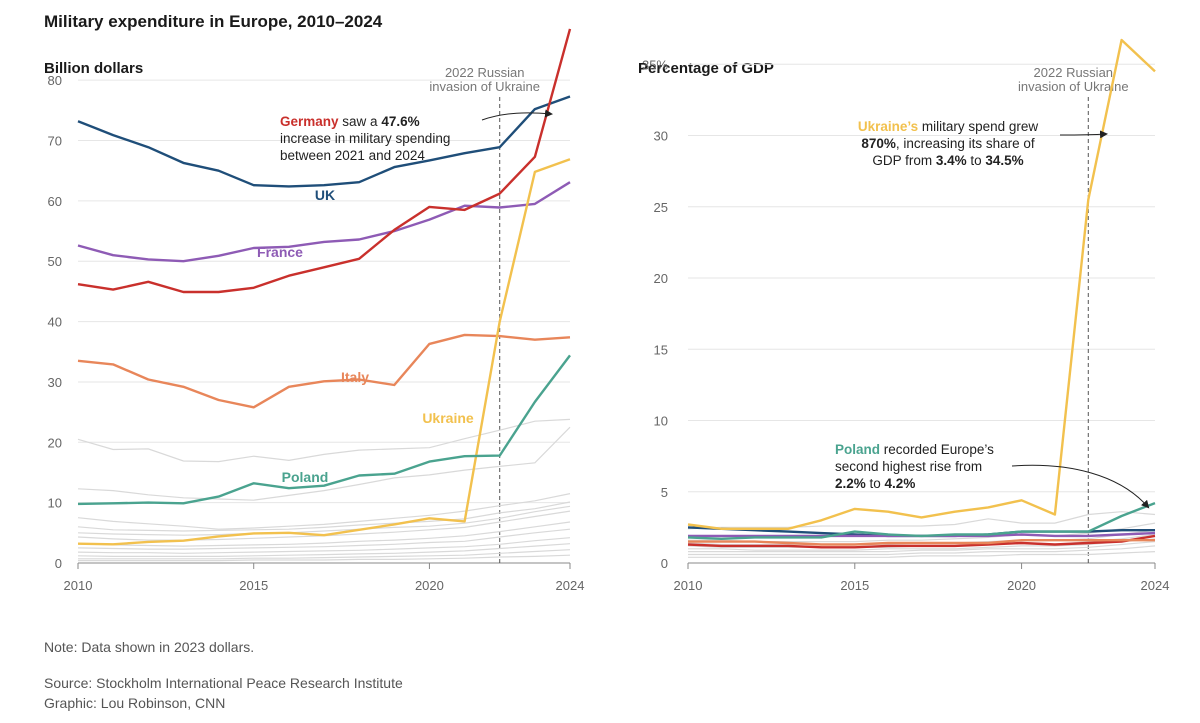  What do you see at coordinates (908, 466) in the screenshot?
I see `annotation-poland-segment: second highest rise from` at bounding box center [908, 466].